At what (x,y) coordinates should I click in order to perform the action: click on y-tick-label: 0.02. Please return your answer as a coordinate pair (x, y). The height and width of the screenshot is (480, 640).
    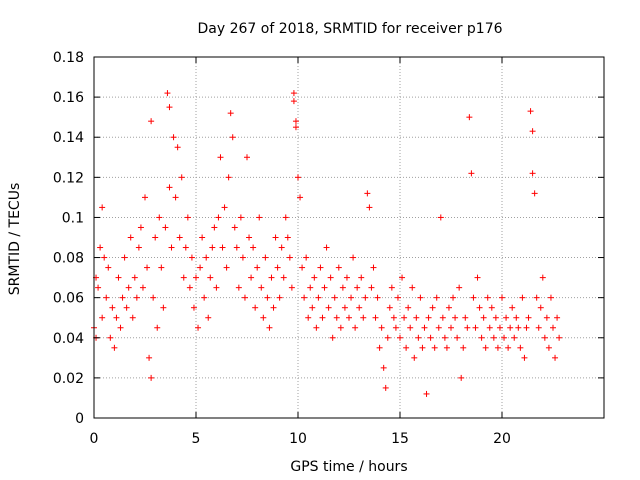
    Looking at the image, I should click on (68, 379).